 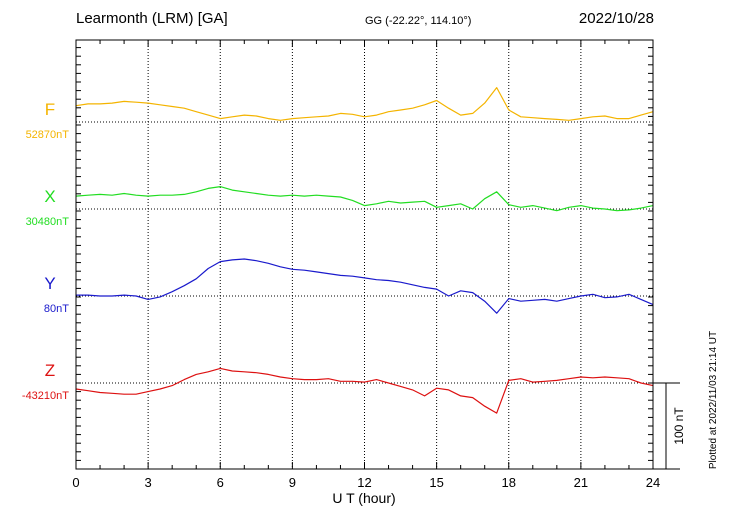 What do you see at coordinates (49, 283) in the screenshot?
I see `series-name-y: Y` at bounding box center [49, 283].